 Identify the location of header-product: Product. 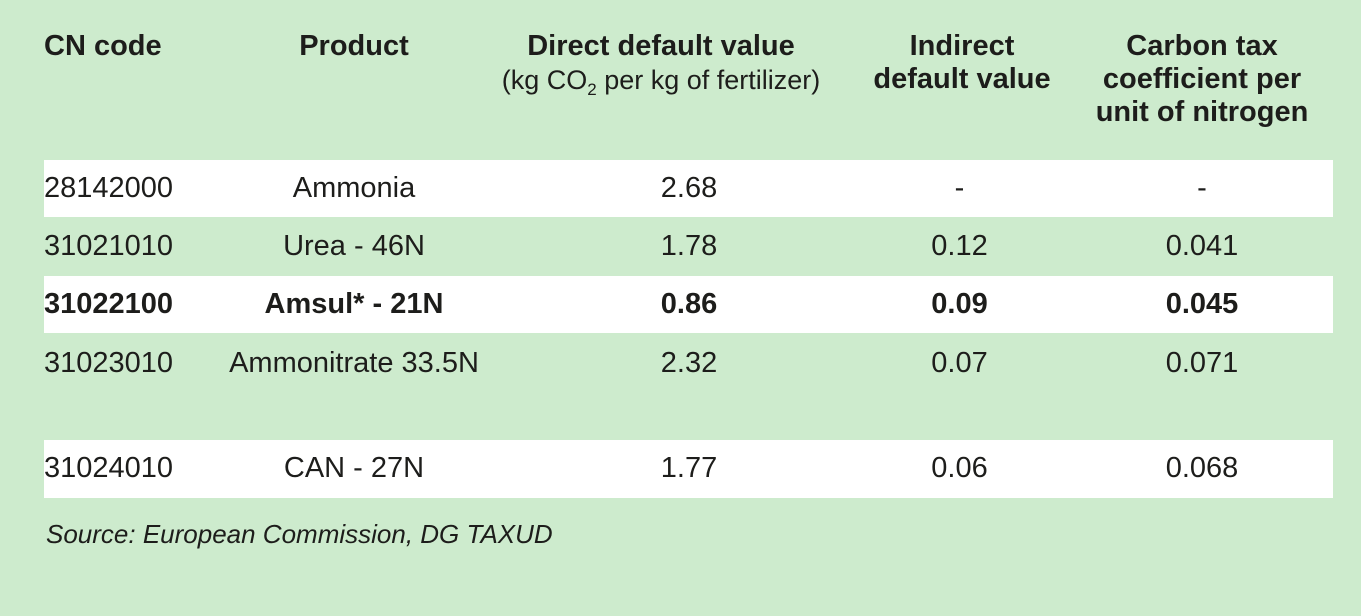
(354, 46).